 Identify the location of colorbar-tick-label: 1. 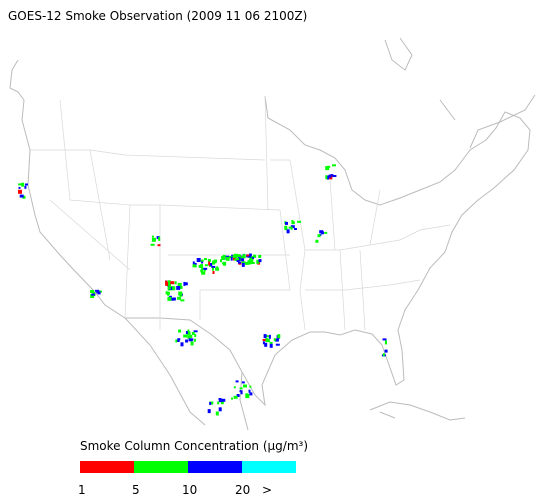
(82, 490).